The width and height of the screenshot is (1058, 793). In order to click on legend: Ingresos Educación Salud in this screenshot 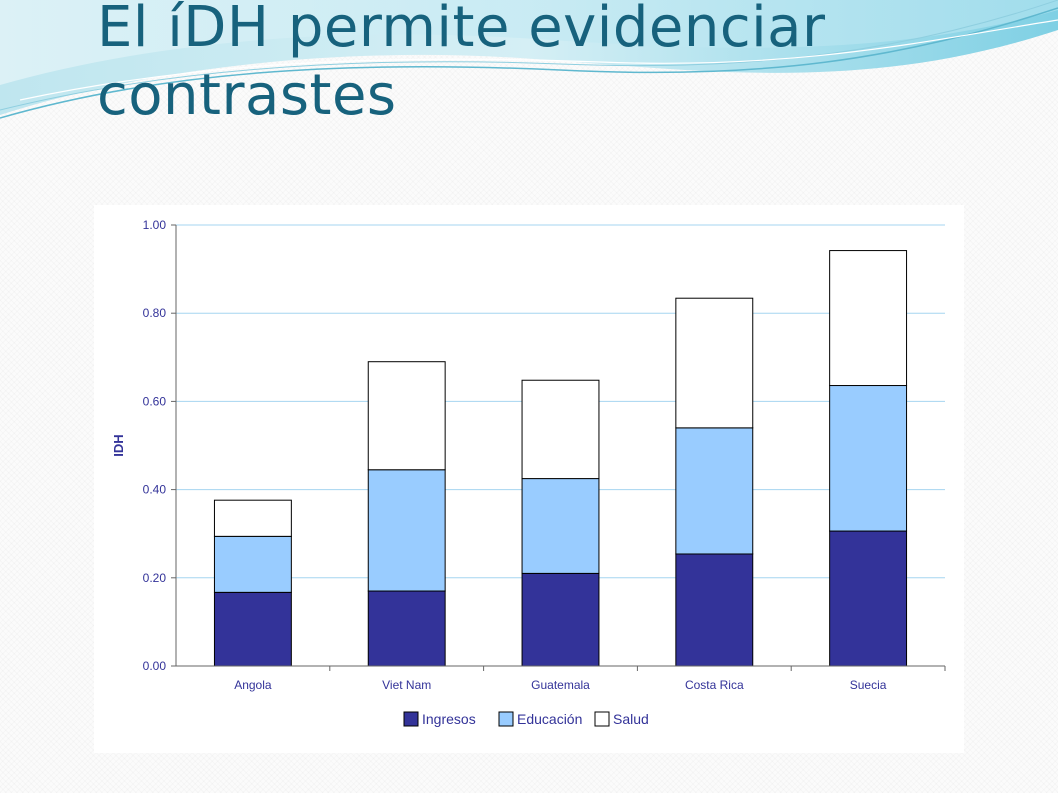, I will do `click(526, 719)`.